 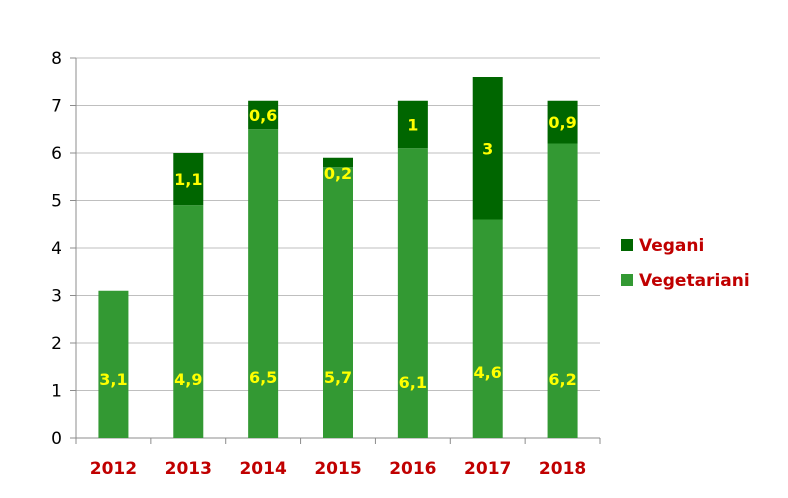 What do you see at coordinates (56, 249) in the screenshot?
I see `y-tick-label: 4` at bounding box center [56, 249].